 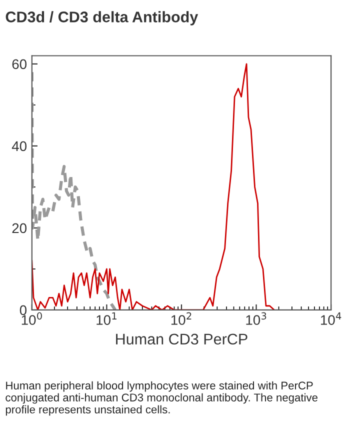 What do you see at coordinates (256, 318) in the screenshot?
I see `x-tick-label: 10$^{3}$` at bounding box center [256, 318].